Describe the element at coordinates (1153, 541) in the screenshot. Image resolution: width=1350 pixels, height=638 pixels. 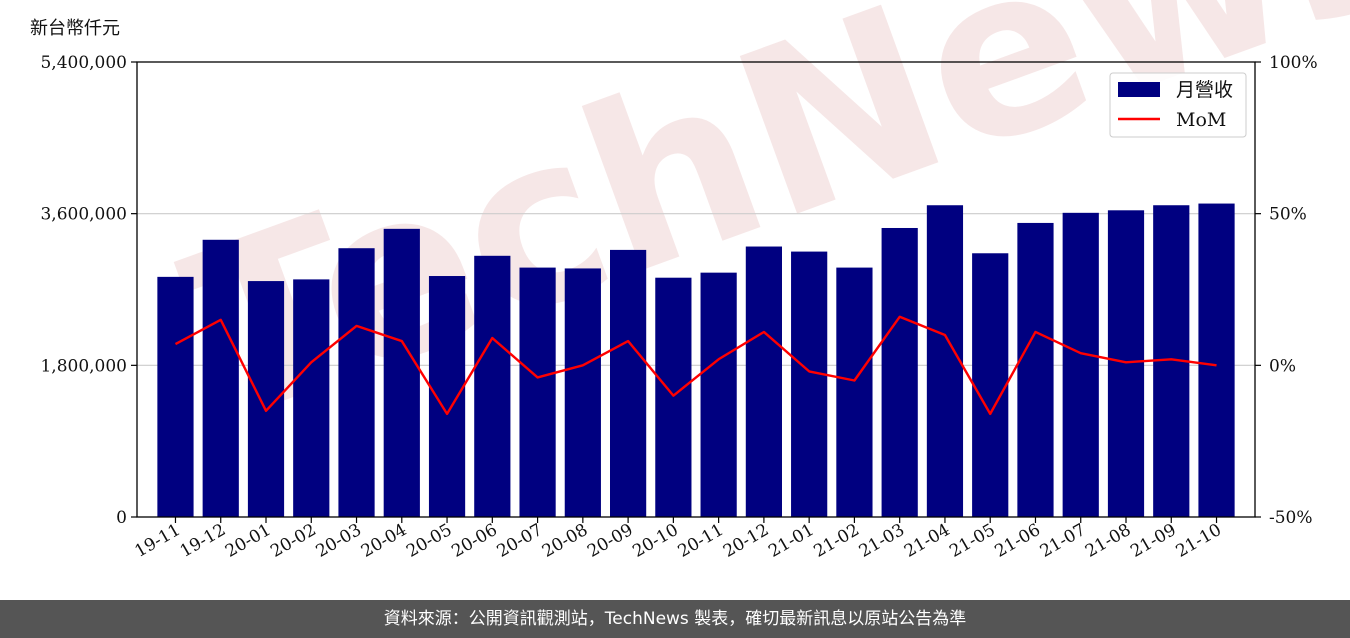
I see `x-tick-label: 21-09` at that location.